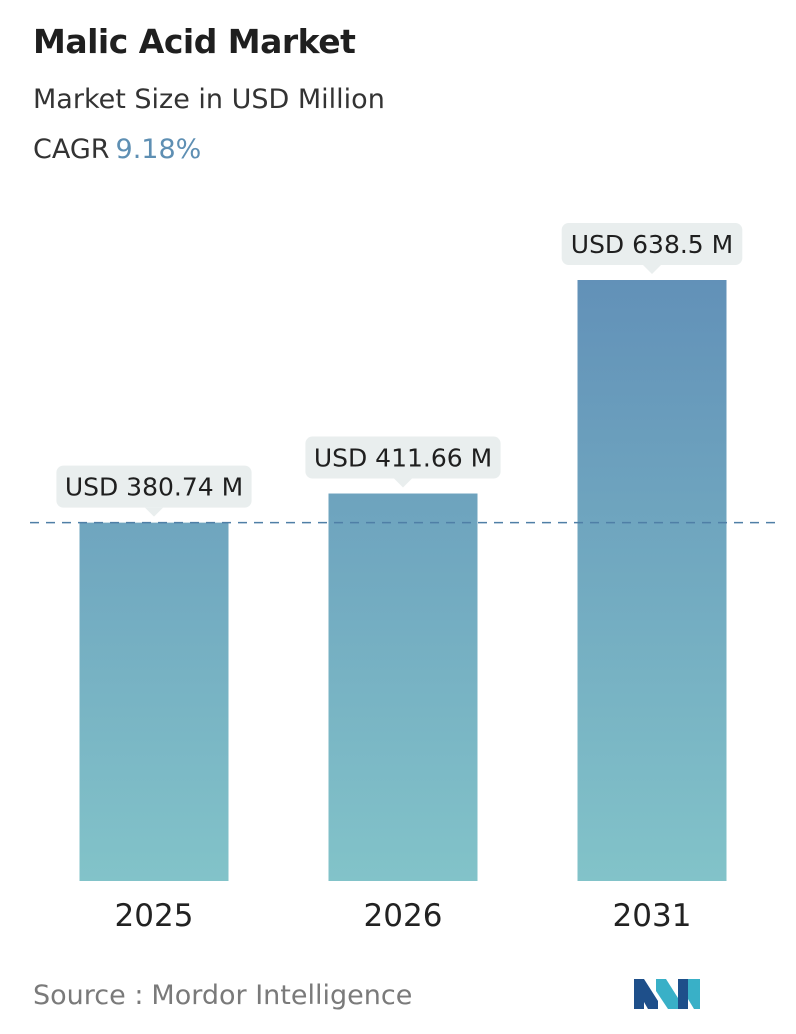  What do you see at coordinates (158, 149) in the screenshot?
I see `cagr-value: 9.18%` at bounding box center [158, 149].